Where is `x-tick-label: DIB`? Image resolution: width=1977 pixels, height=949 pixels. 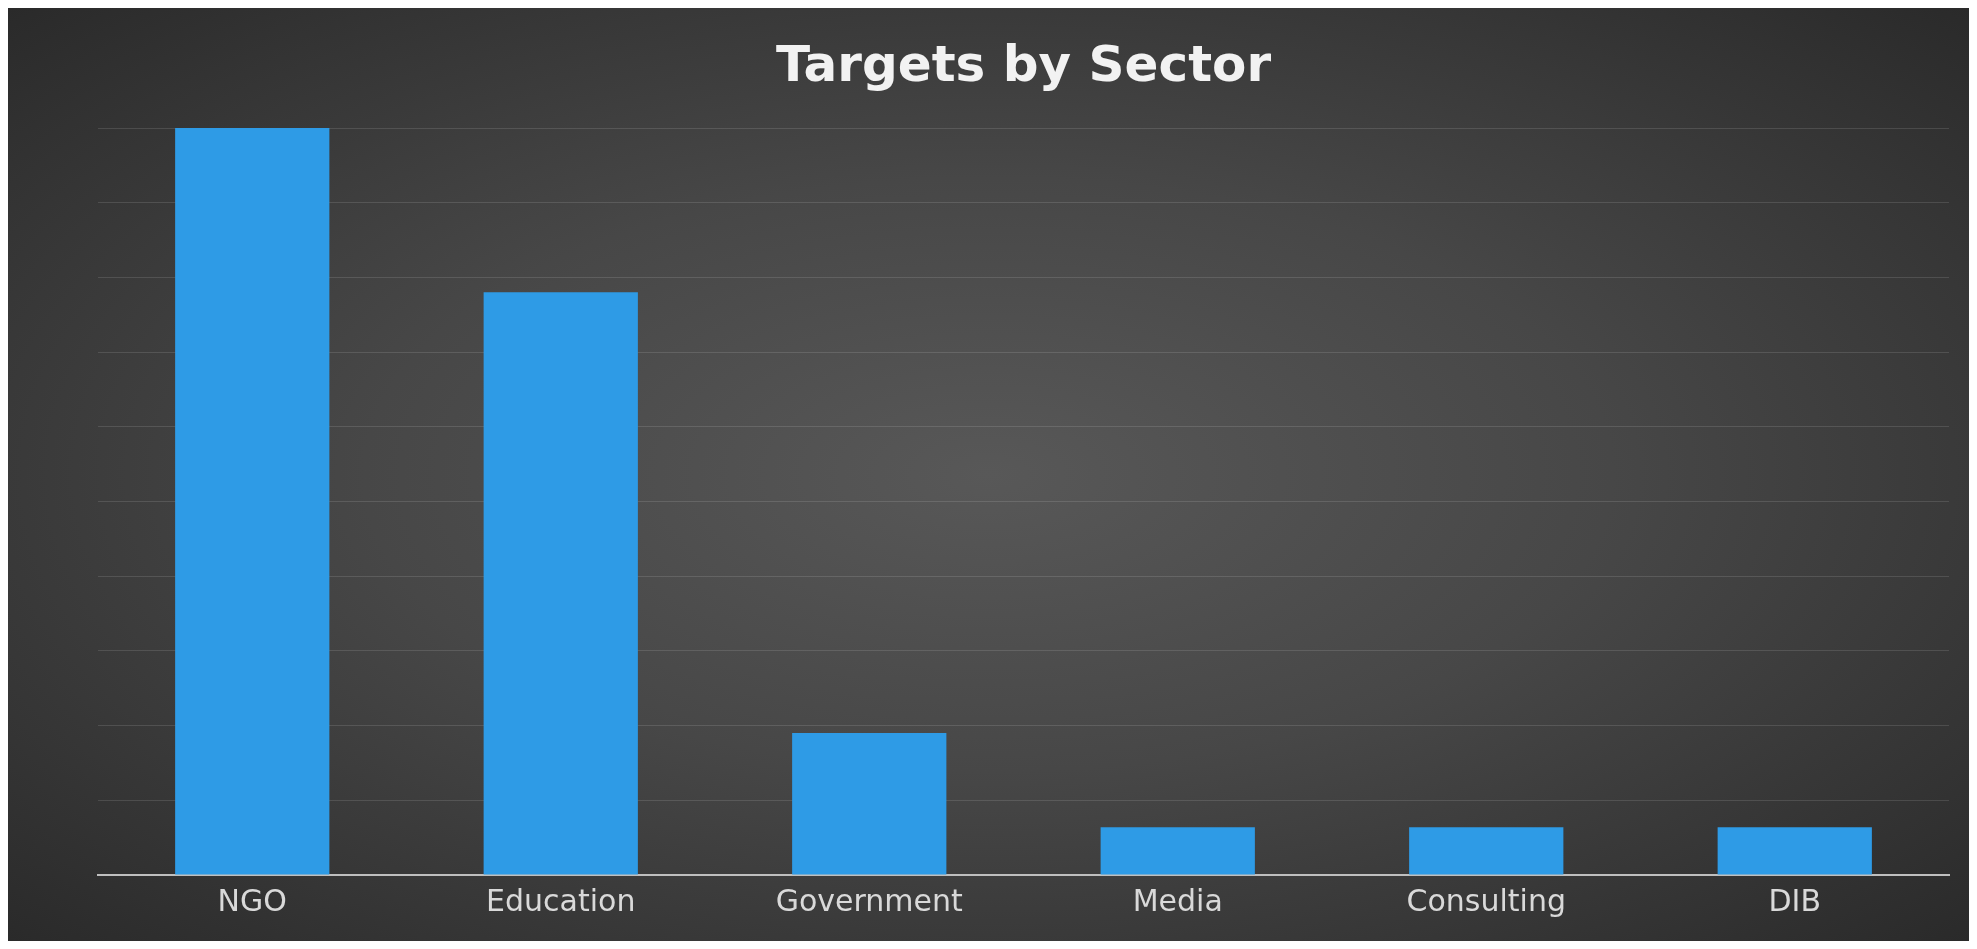 x-tick-label: DIB is located at coordinates (1795, 900).